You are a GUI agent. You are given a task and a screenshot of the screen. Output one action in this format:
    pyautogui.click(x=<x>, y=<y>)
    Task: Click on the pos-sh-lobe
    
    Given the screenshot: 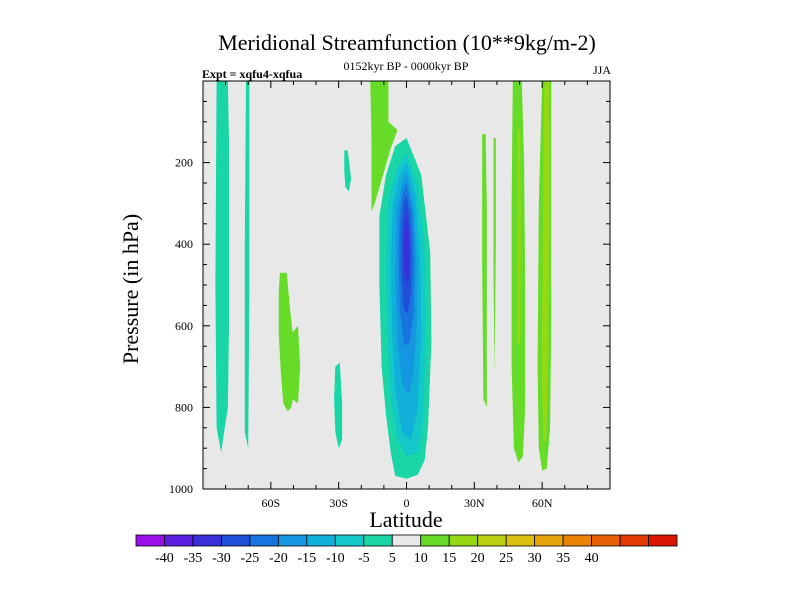 What is the action you would take?
    pyautogui.click(x=286, y=342)
    